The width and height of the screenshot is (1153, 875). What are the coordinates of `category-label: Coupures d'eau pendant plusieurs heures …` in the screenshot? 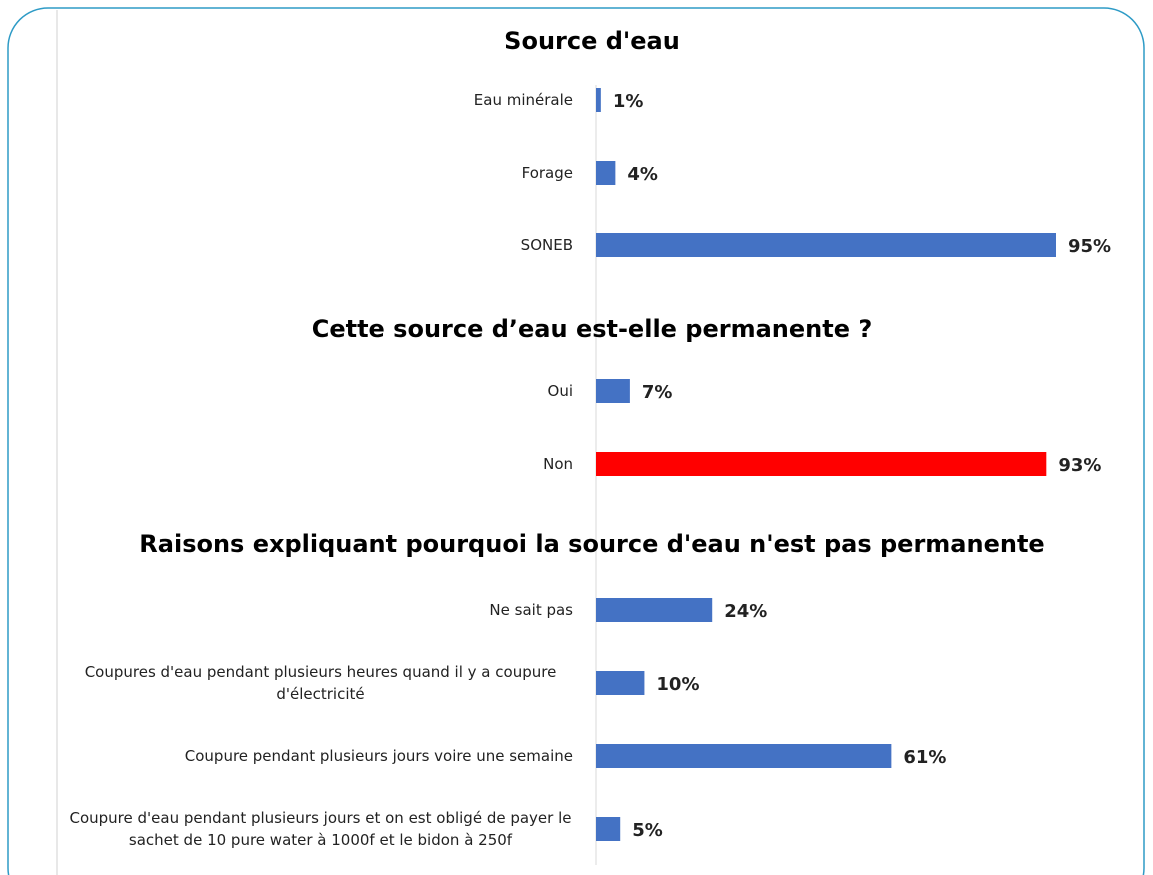 It's located at (320, 683).